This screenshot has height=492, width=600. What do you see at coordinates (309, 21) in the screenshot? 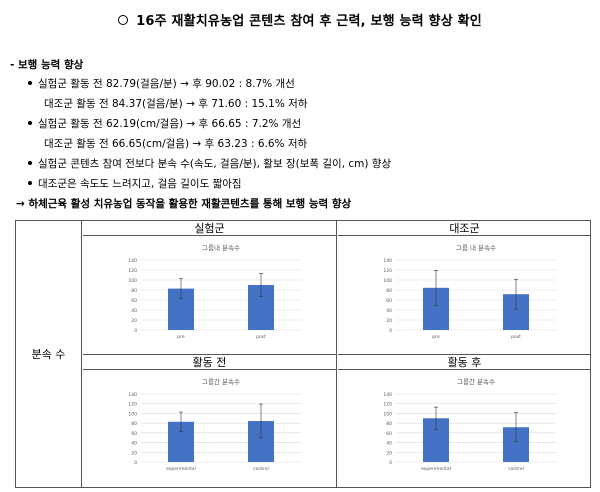
I see `title-text: 16주 재활치유농업 콘텐츠 참여 후 근력, 보행 능력 향상 확인` at bounding box center [309, 21].